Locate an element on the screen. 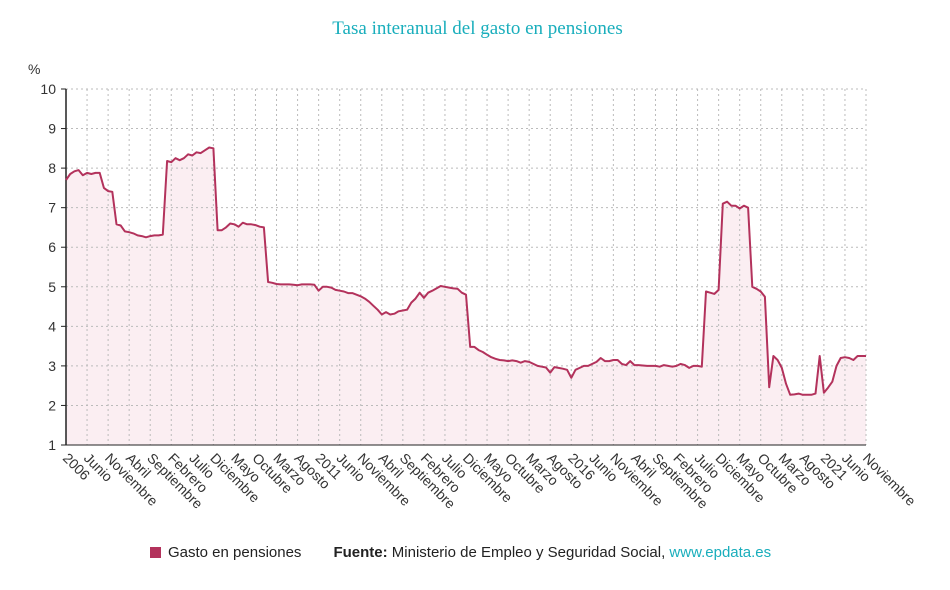 The image size is (950, 590). source-label: Fuente: is located at coordinates (360, 552).